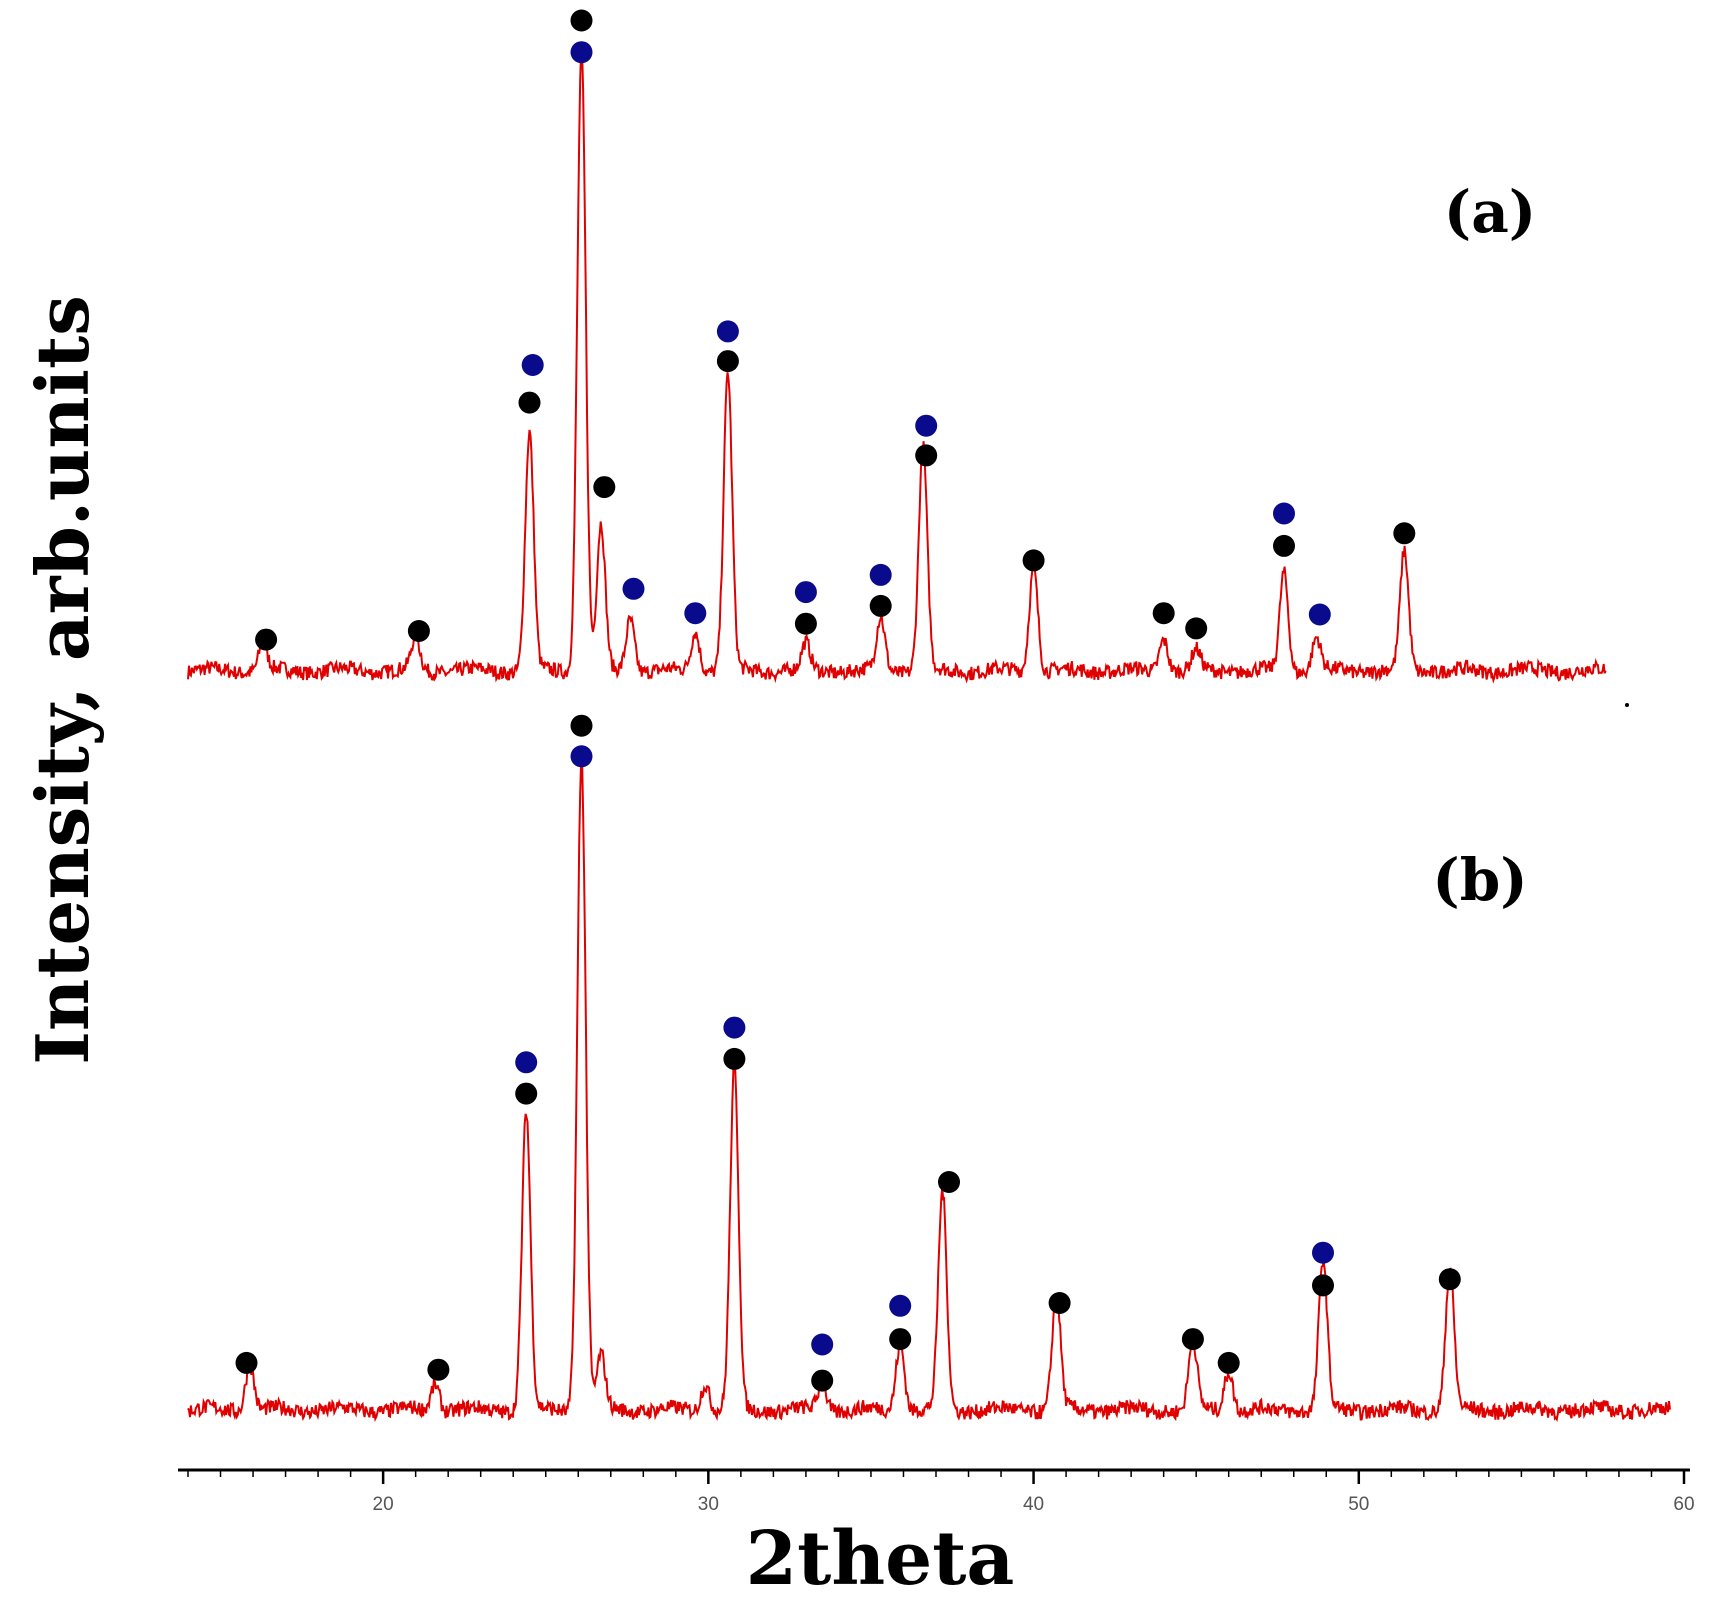  What do you see at coordinates (1033, 1504) in the screenshot?
I see `x-tick-label: 40` at bounding box center [1033, 1504].